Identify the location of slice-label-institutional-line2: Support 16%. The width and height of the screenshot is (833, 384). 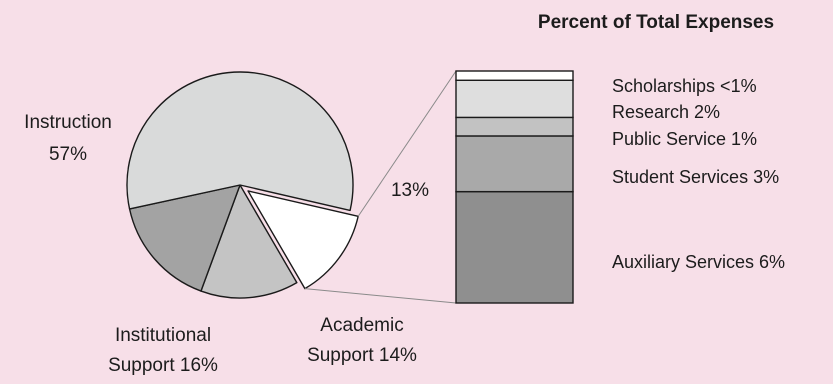
(163, 365).